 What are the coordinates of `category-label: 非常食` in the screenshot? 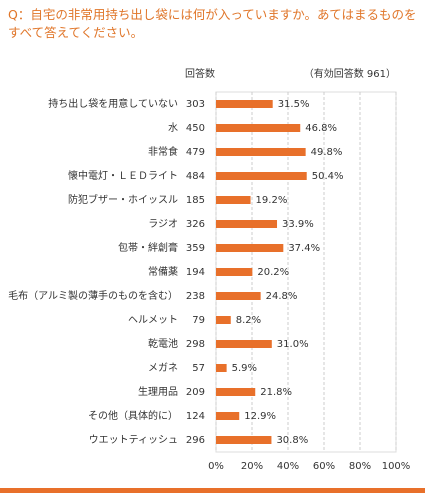 It's located at (163, 151).